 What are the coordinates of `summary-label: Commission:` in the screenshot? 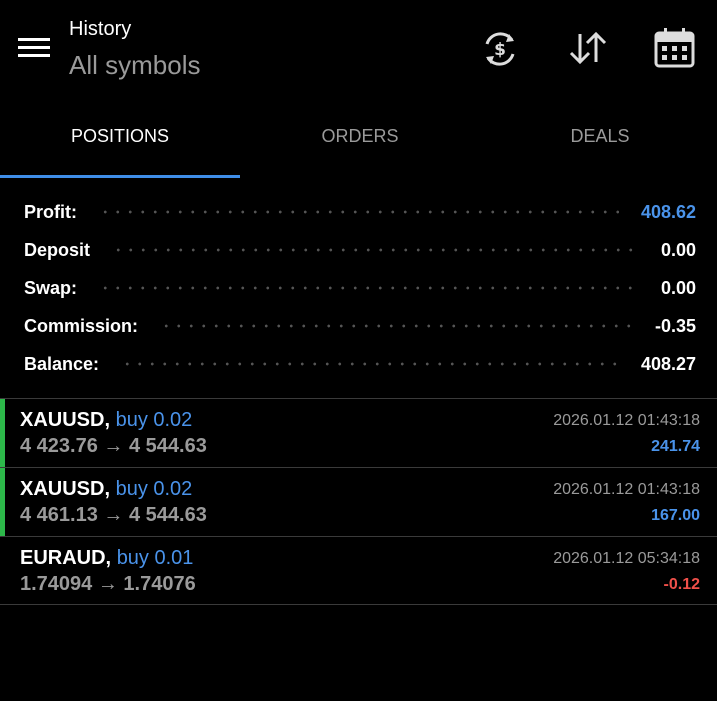 It's located at (81, 325).